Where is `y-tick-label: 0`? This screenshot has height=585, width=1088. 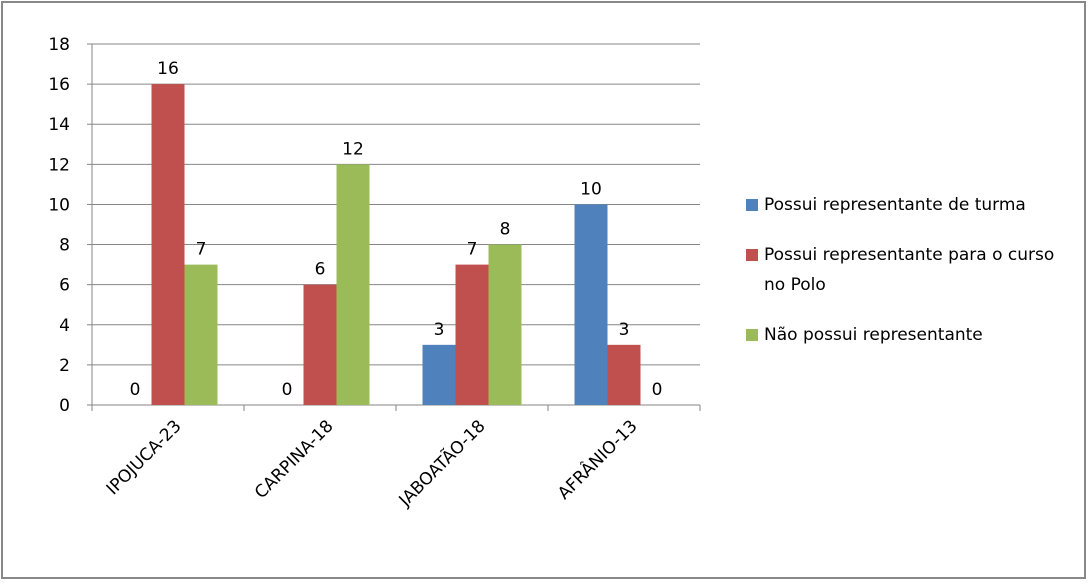 y-tick-label: 0 is located at coordinates (64, 406).